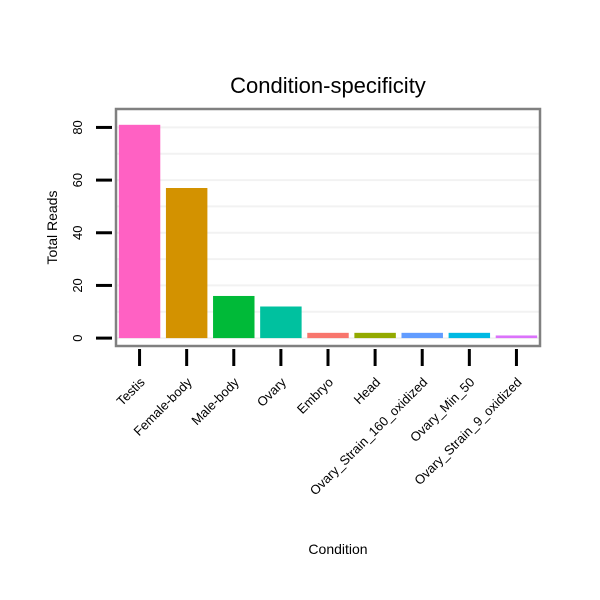 The width and height of the screenshot is (600, 600). What do you see at coordinates (77, 180) in the screenshot?
I see `y-tick-label: 60` at bounding box center [77, 180].